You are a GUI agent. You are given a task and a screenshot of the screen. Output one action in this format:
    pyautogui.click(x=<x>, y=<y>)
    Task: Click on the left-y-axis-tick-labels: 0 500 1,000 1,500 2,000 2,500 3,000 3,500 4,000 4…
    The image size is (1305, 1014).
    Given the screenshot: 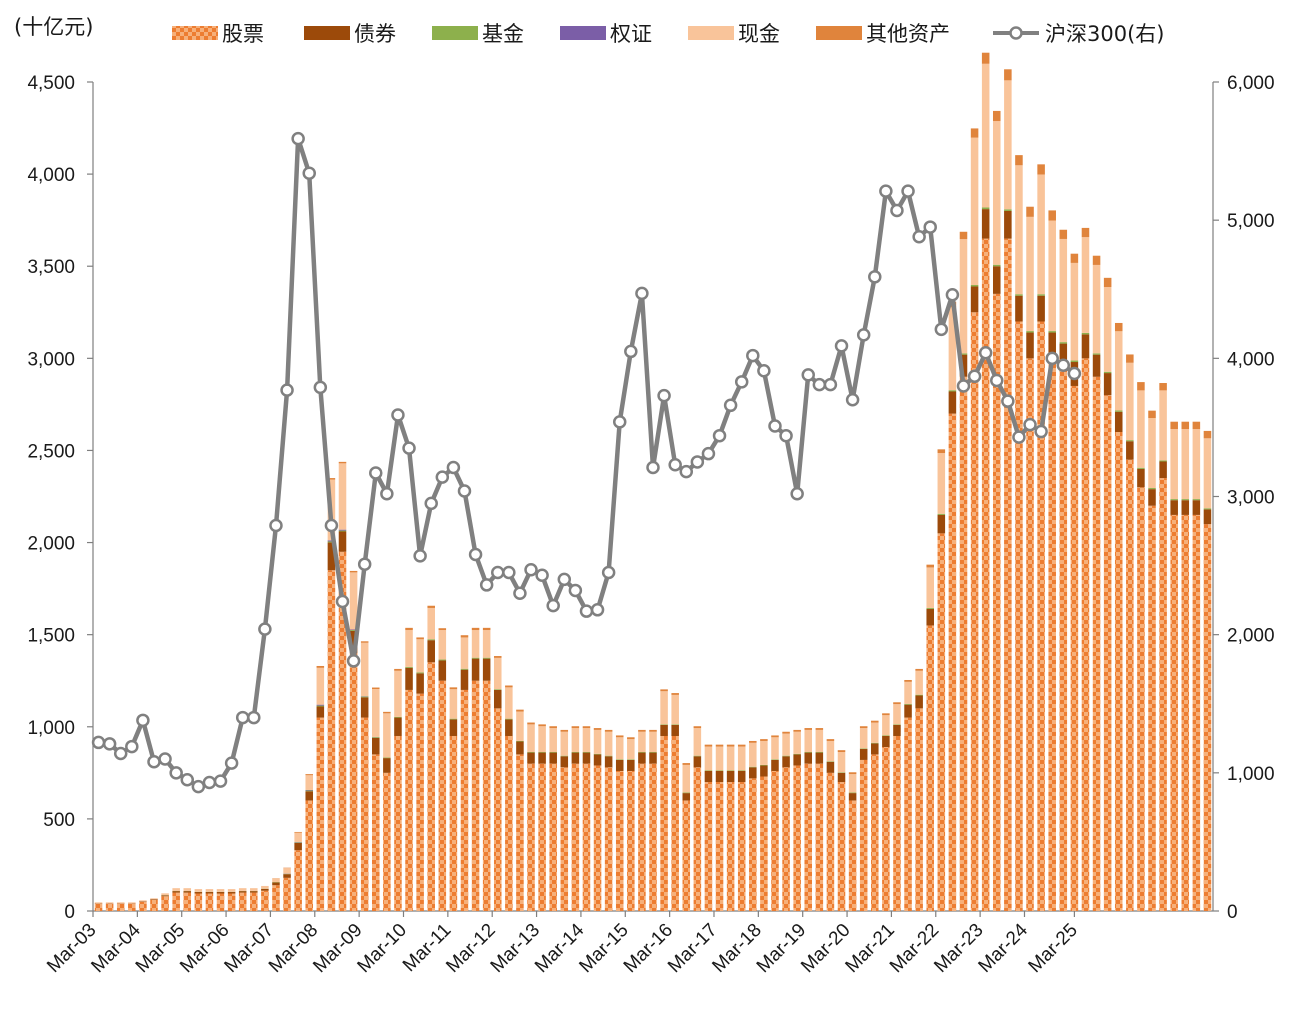 What is the action you would take?
    pyautogui.click(x=51, y=498)
    